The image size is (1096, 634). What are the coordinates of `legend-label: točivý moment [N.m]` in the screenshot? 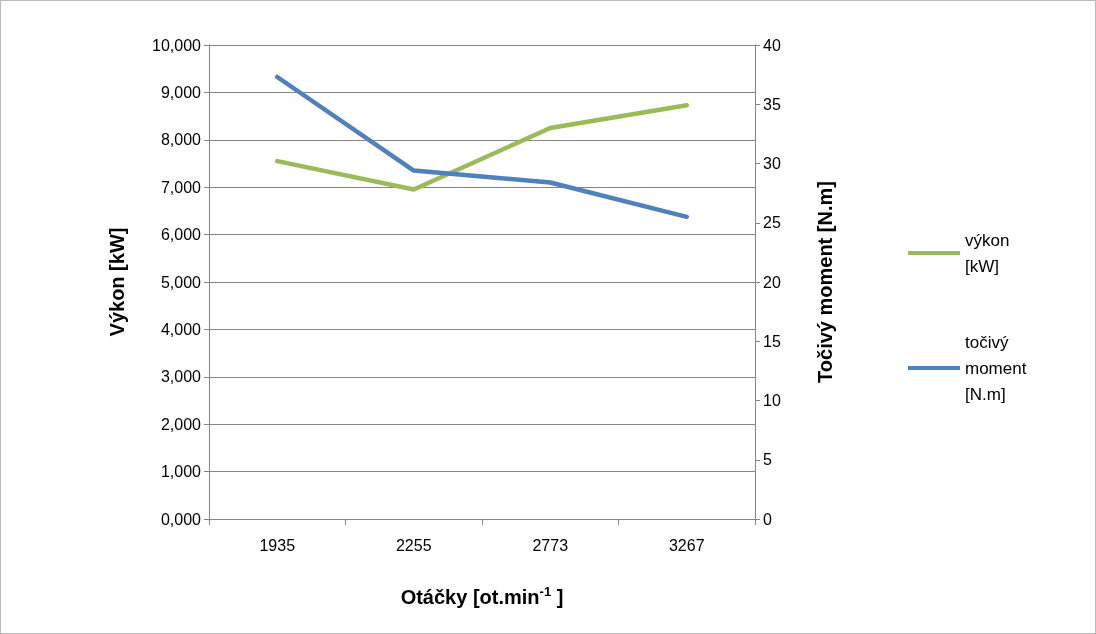 It's located at (998, 368).